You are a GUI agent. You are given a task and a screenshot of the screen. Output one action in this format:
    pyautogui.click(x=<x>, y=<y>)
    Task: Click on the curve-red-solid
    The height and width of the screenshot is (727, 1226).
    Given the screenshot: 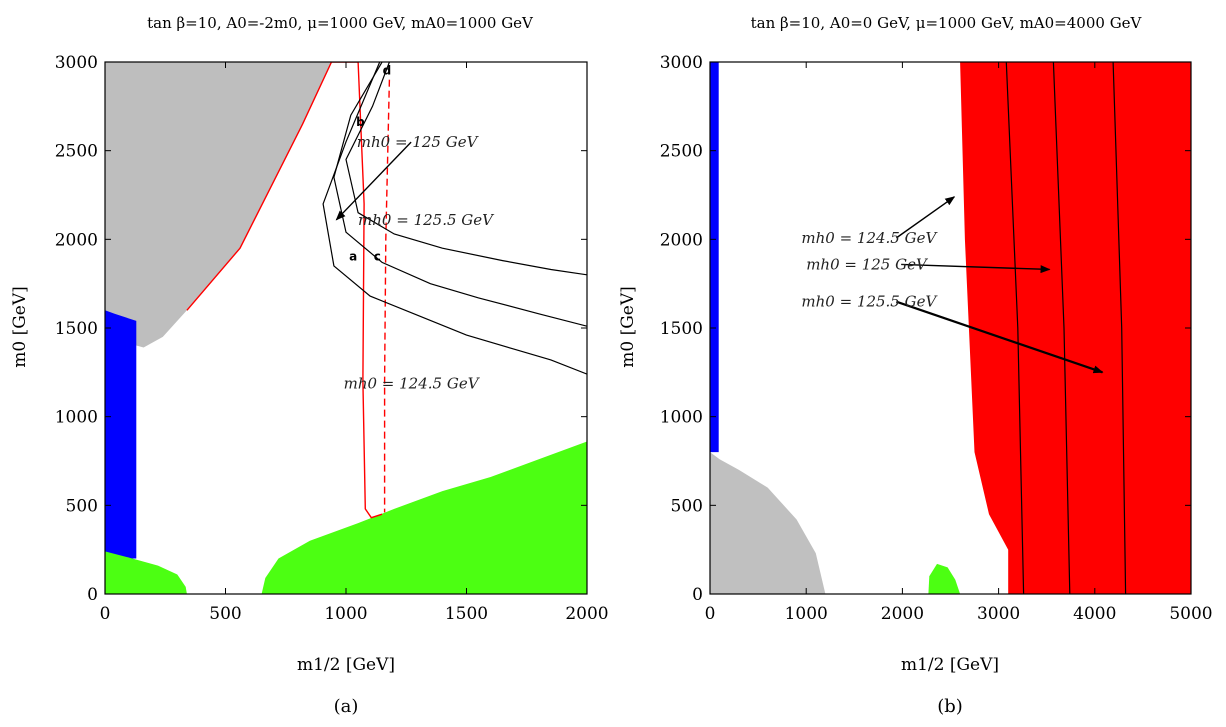 What is the action you would take?
    pyautogui.click(x=284, y=290)
    